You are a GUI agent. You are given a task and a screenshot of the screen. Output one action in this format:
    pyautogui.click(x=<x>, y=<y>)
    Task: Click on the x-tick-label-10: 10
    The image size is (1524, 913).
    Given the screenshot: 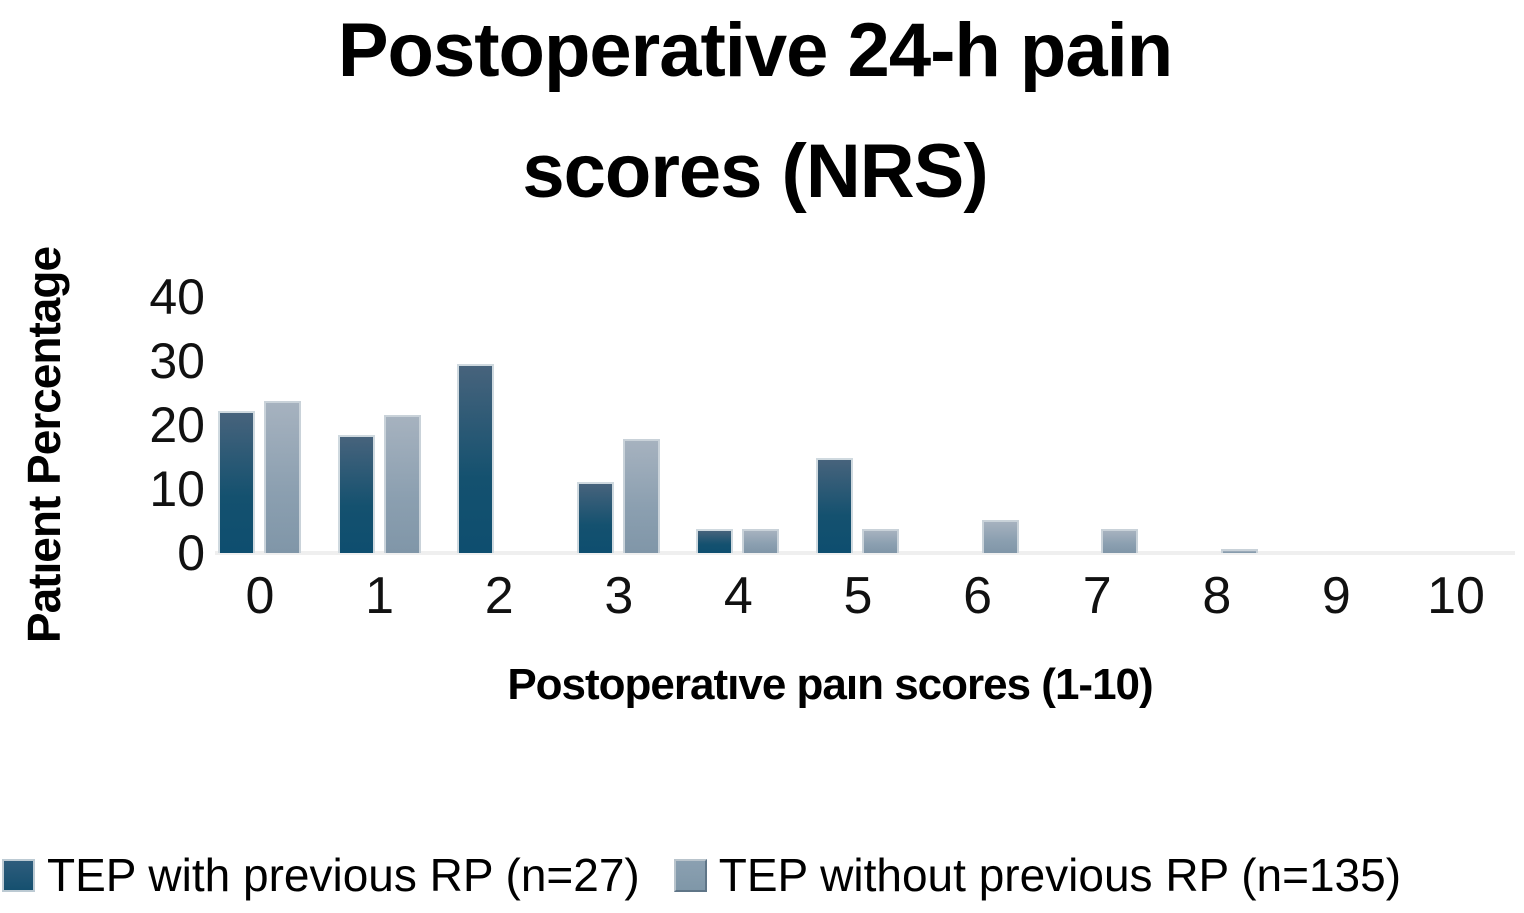 What is the action you would take?
    pyautogui.click(x=1456, y=596)
    